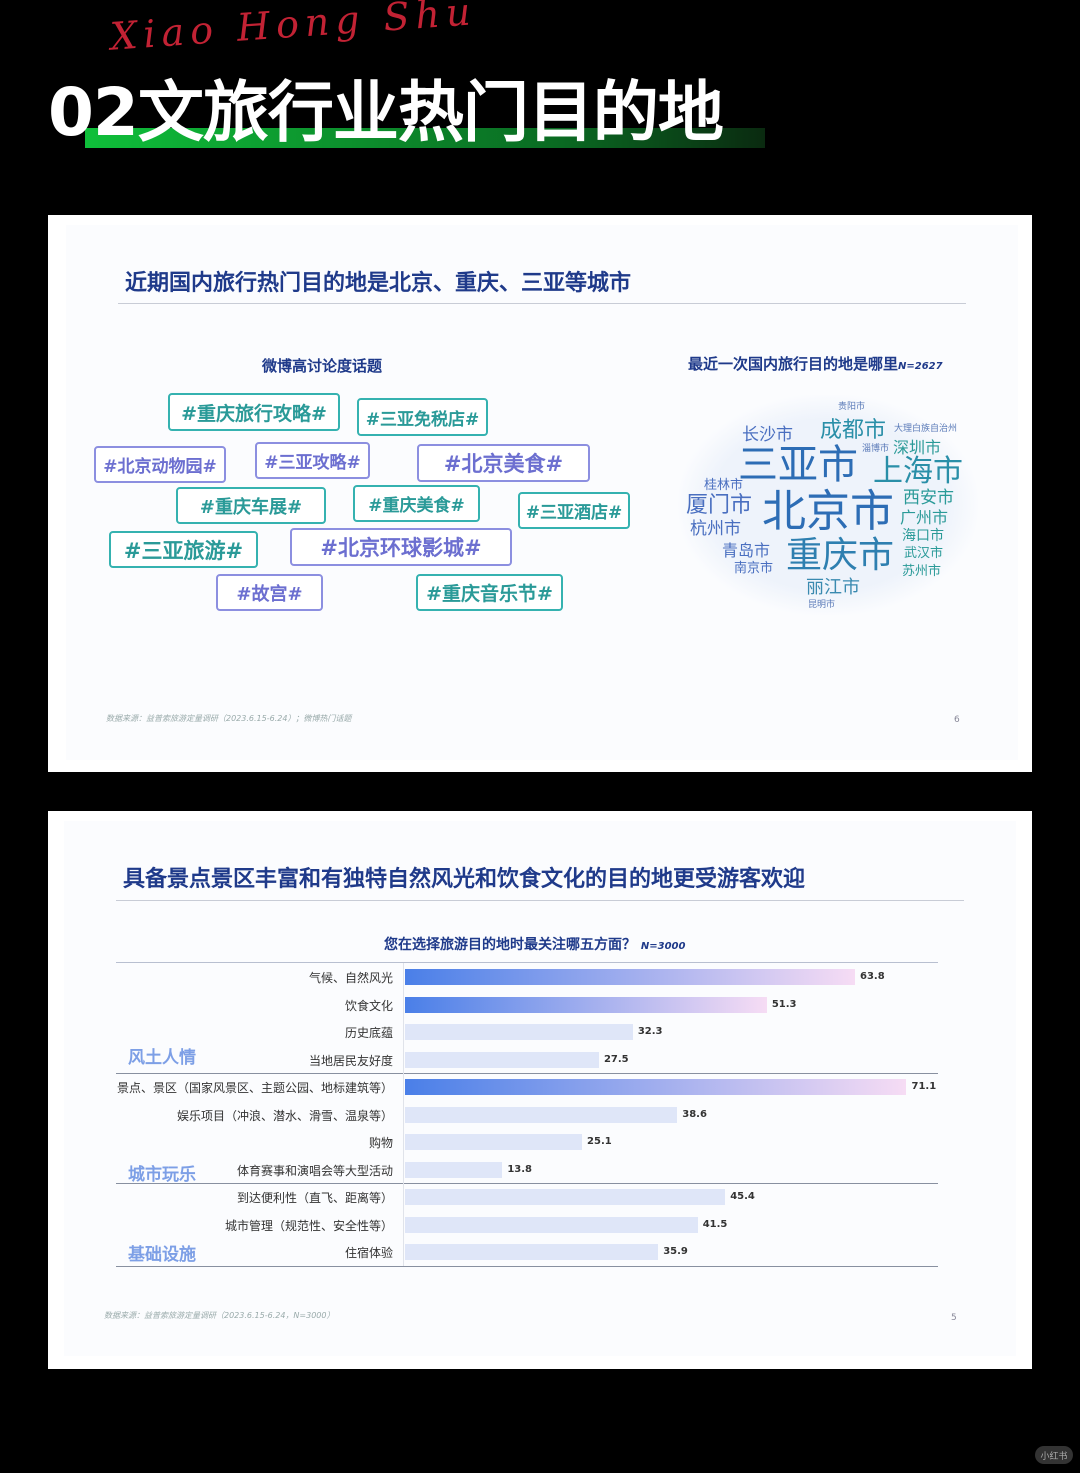 The image size is (1080, 1473). What do you see at coordinates (784, 1004) in the screenshot?
I see `bar-value: 51.3` at bounding box center [784, 1004].